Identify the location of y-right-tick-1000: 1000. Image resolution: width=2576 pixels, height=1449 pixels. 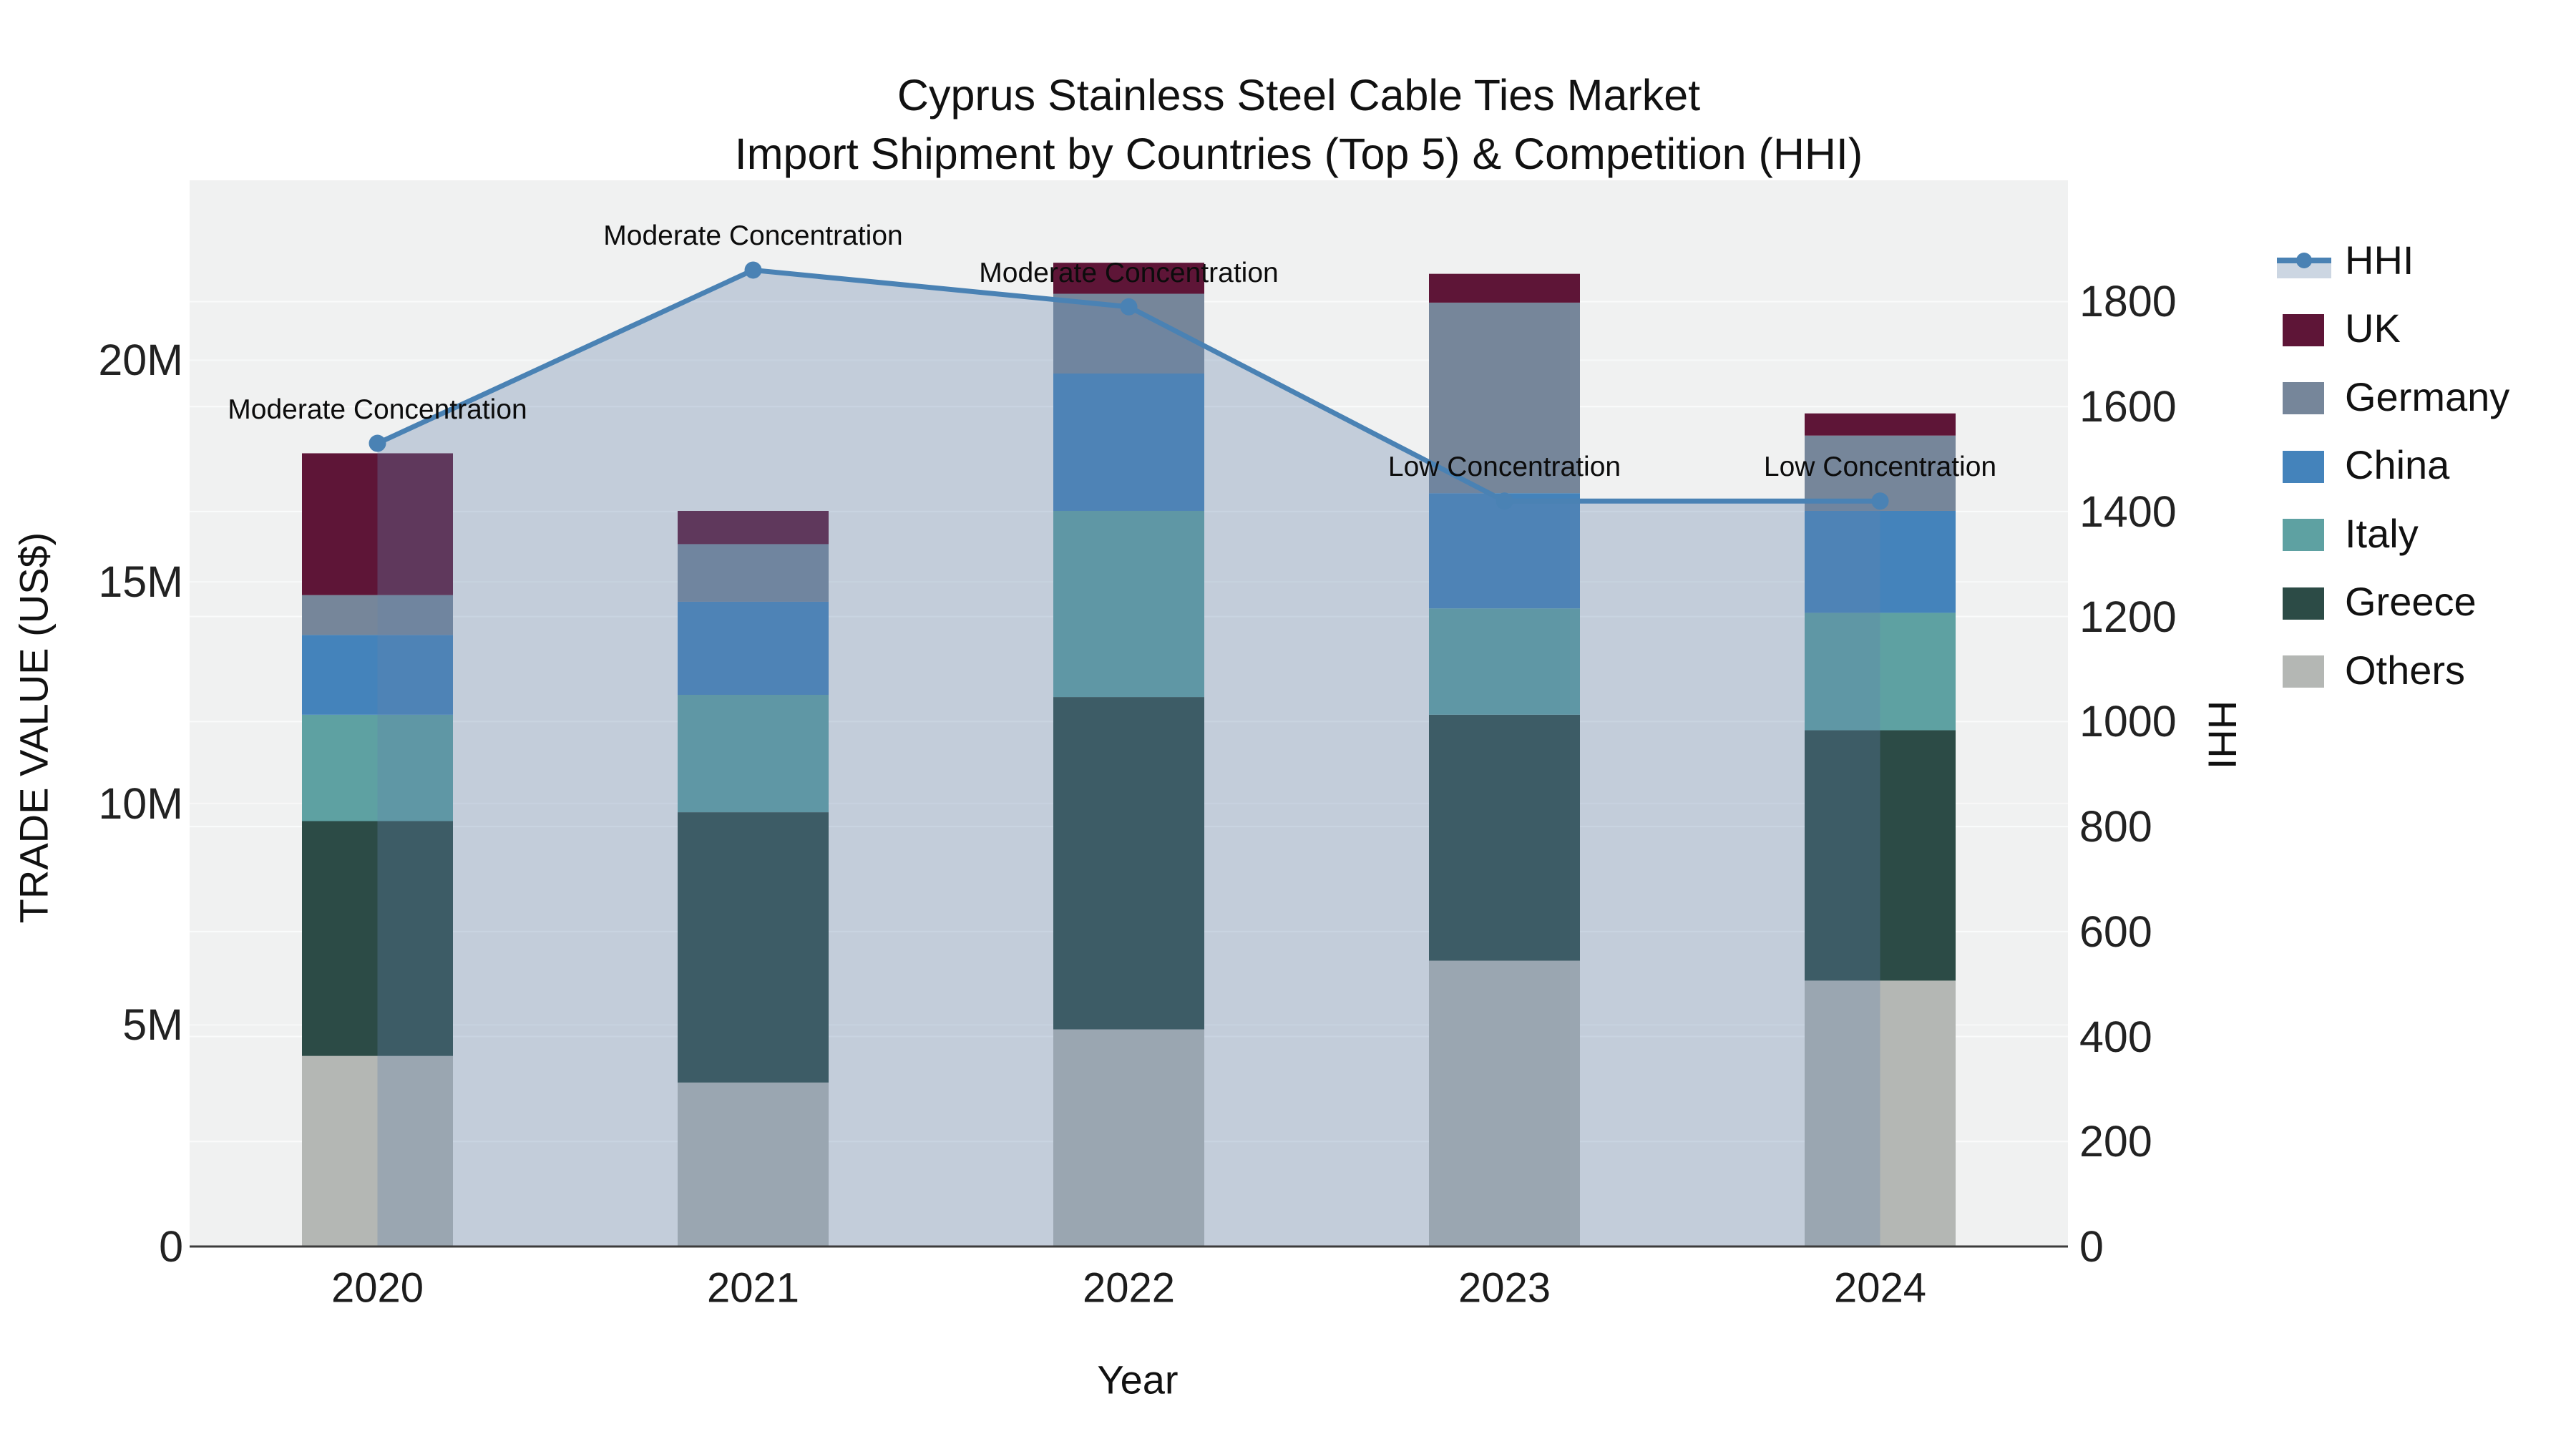
(2128, 721).